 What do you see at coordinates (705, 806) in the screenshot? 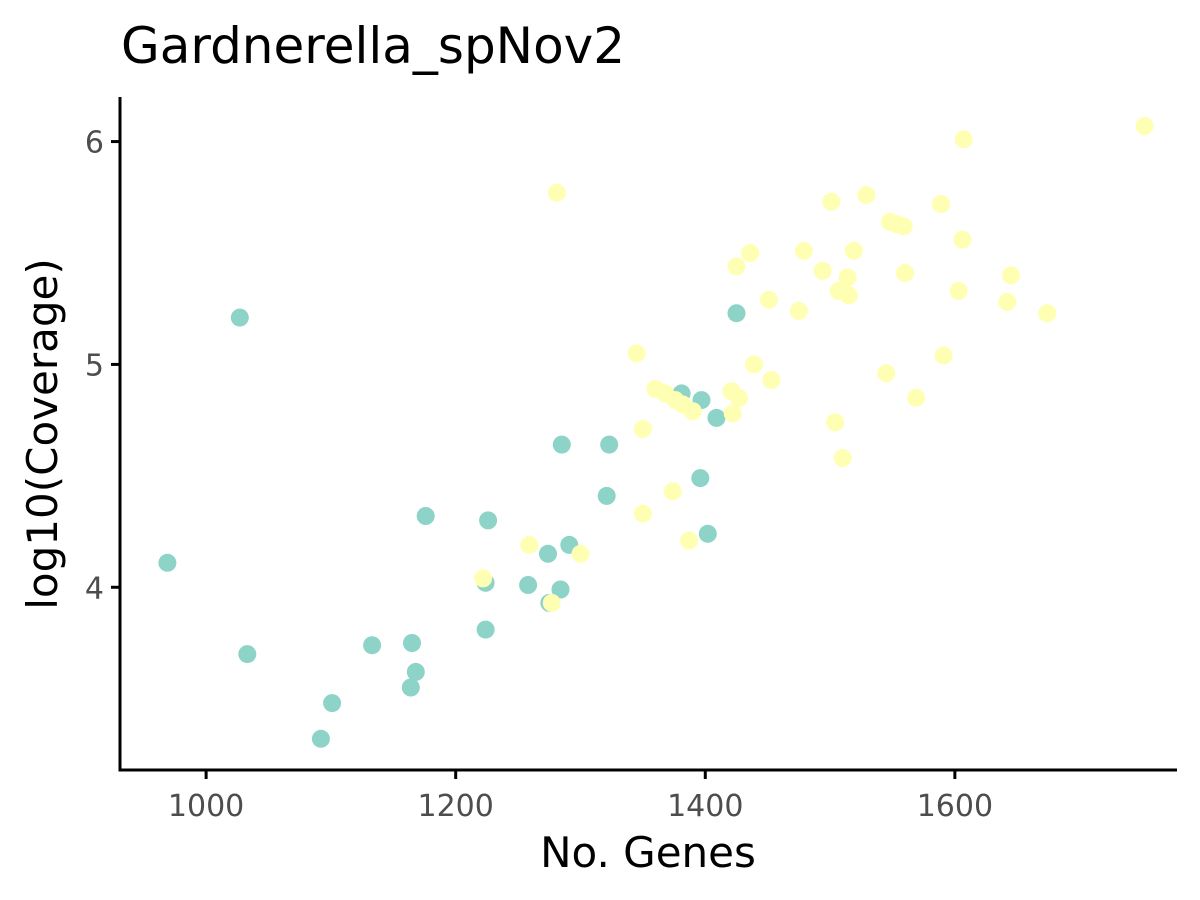
I see `x-tick-label: 1400` at bounding box center [705, 806].